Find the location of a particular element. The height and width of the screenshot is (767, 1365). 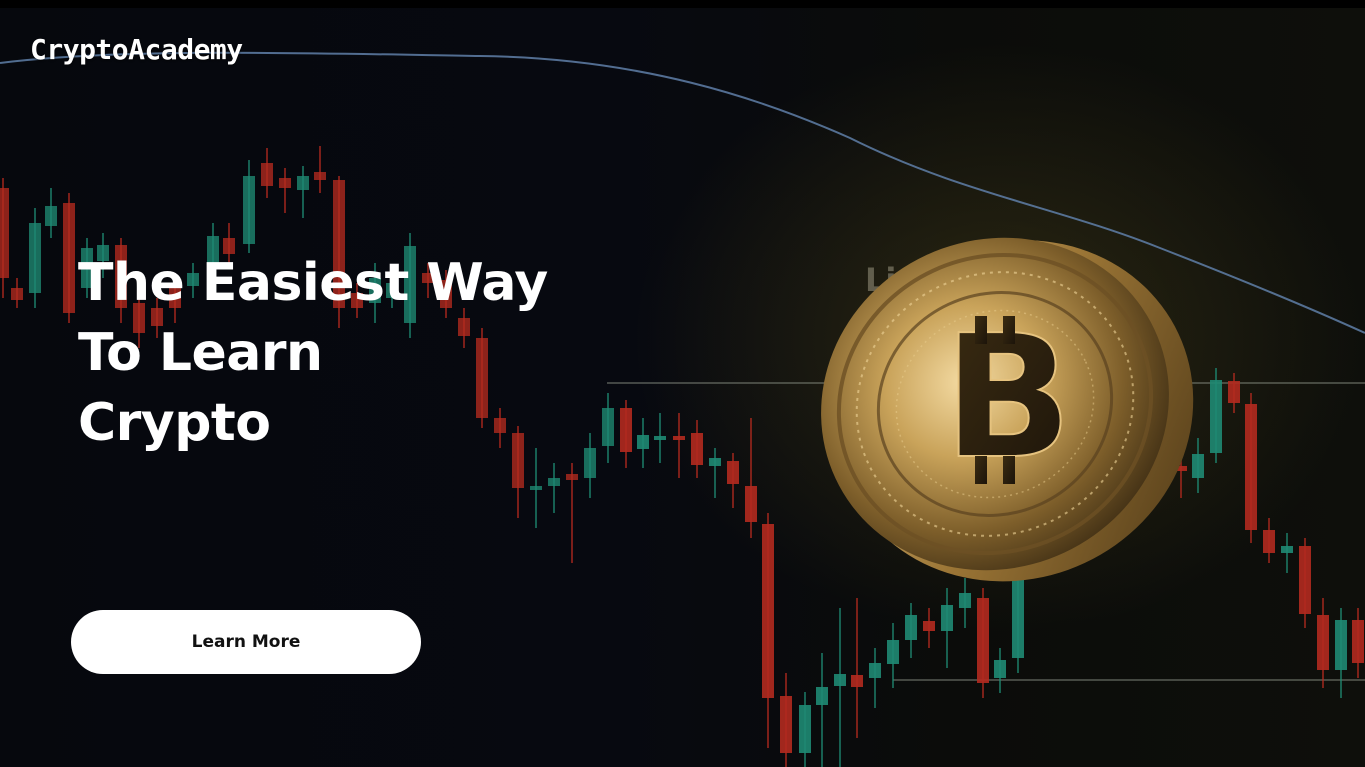

headline-line: Crypto is located at coordinates (174, 423).